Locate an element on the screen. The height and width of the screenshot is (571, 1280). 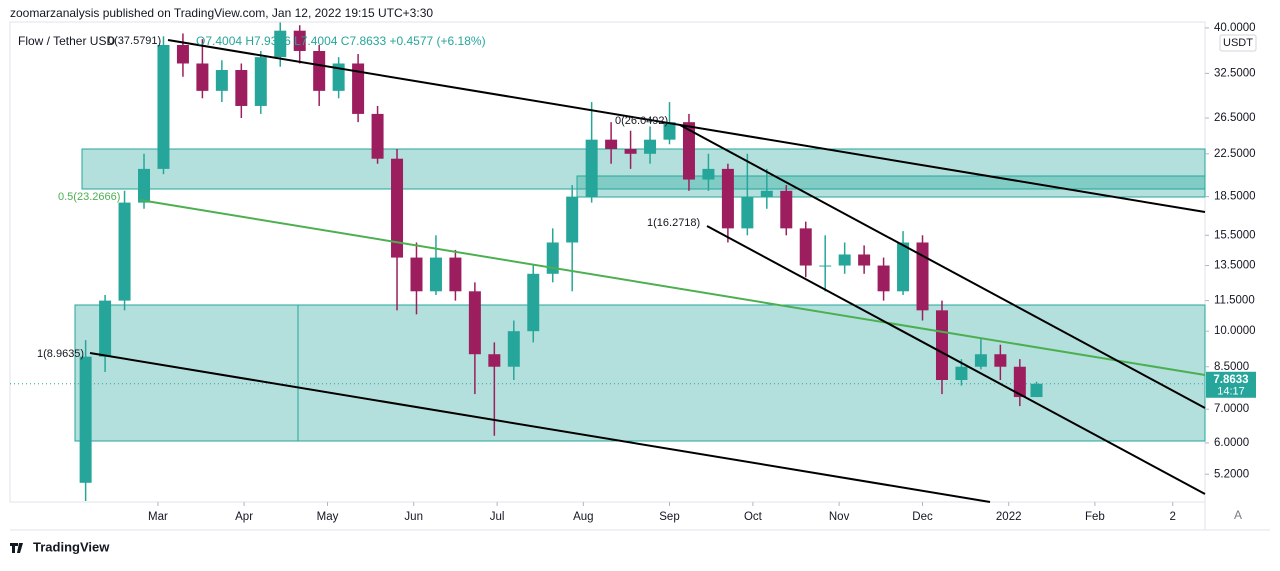
currency-box is located at coordinates (1238, 43).